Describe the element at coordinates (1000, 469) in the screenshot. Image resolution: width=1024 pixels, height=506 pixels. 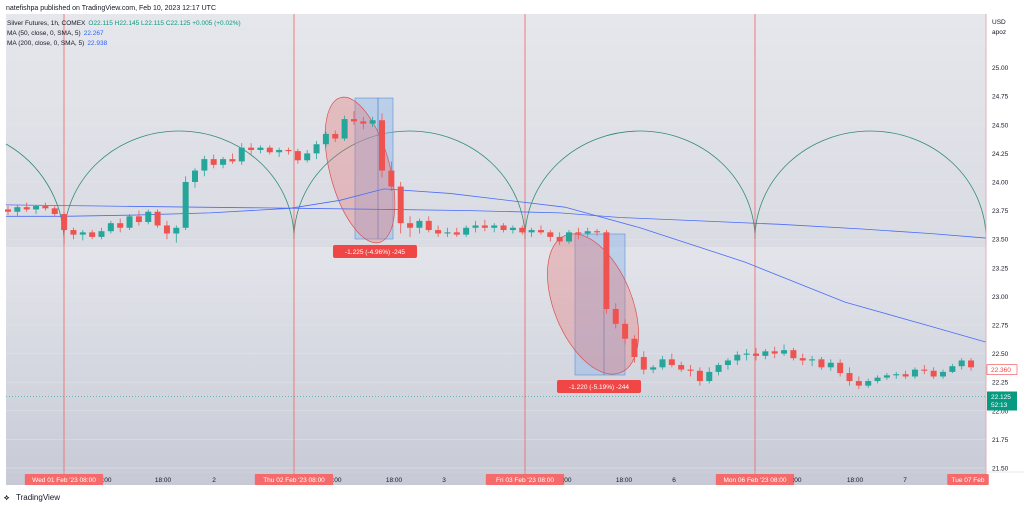
I see `price-tick-label: 21.50` at that location.